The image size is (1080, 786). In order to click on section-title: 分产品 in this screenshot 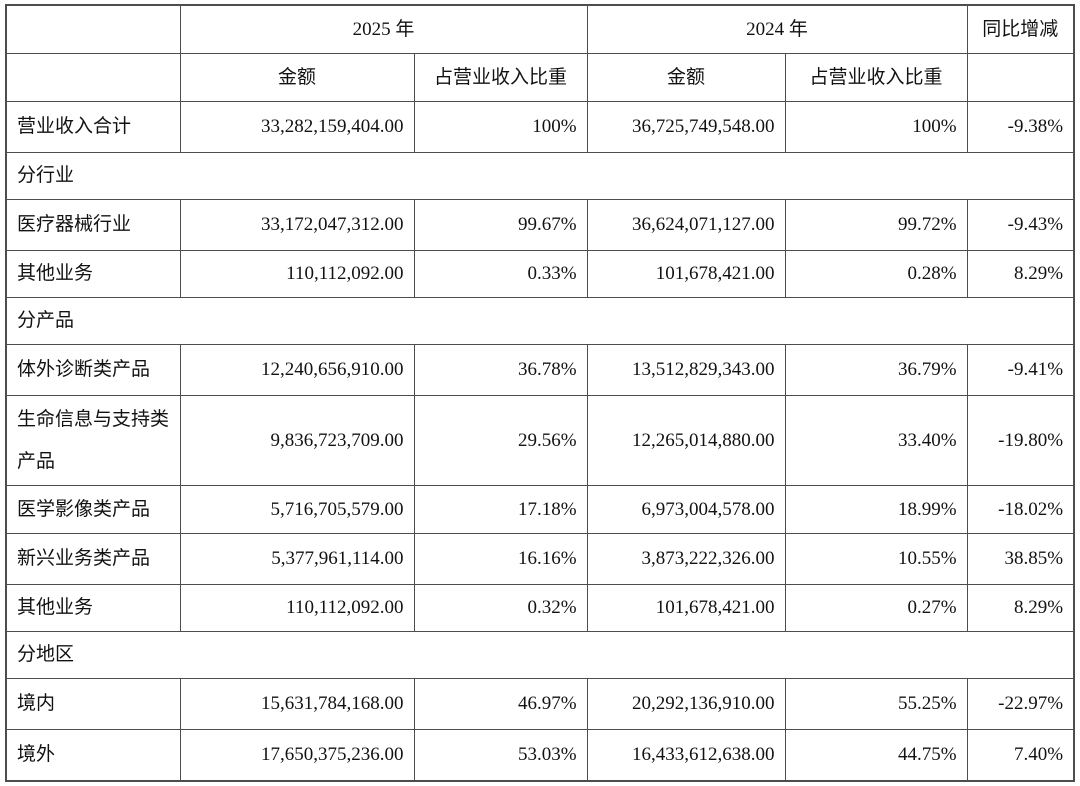, I will do `click(540, 321)`.